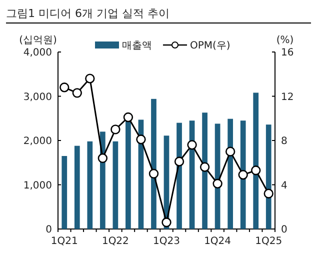  I want to click on y2-tick-label: 12, so click(287, 97).